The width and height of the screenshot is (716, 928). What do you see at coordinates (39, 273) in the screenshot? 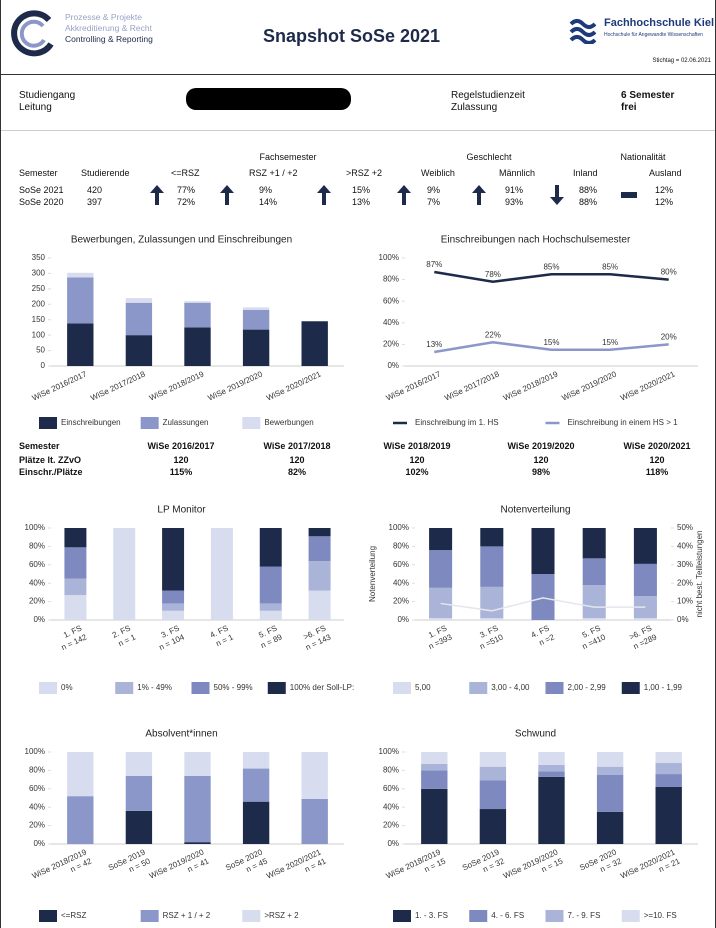
I see `y-tick-label: 300` at bounding box center [39, 273].